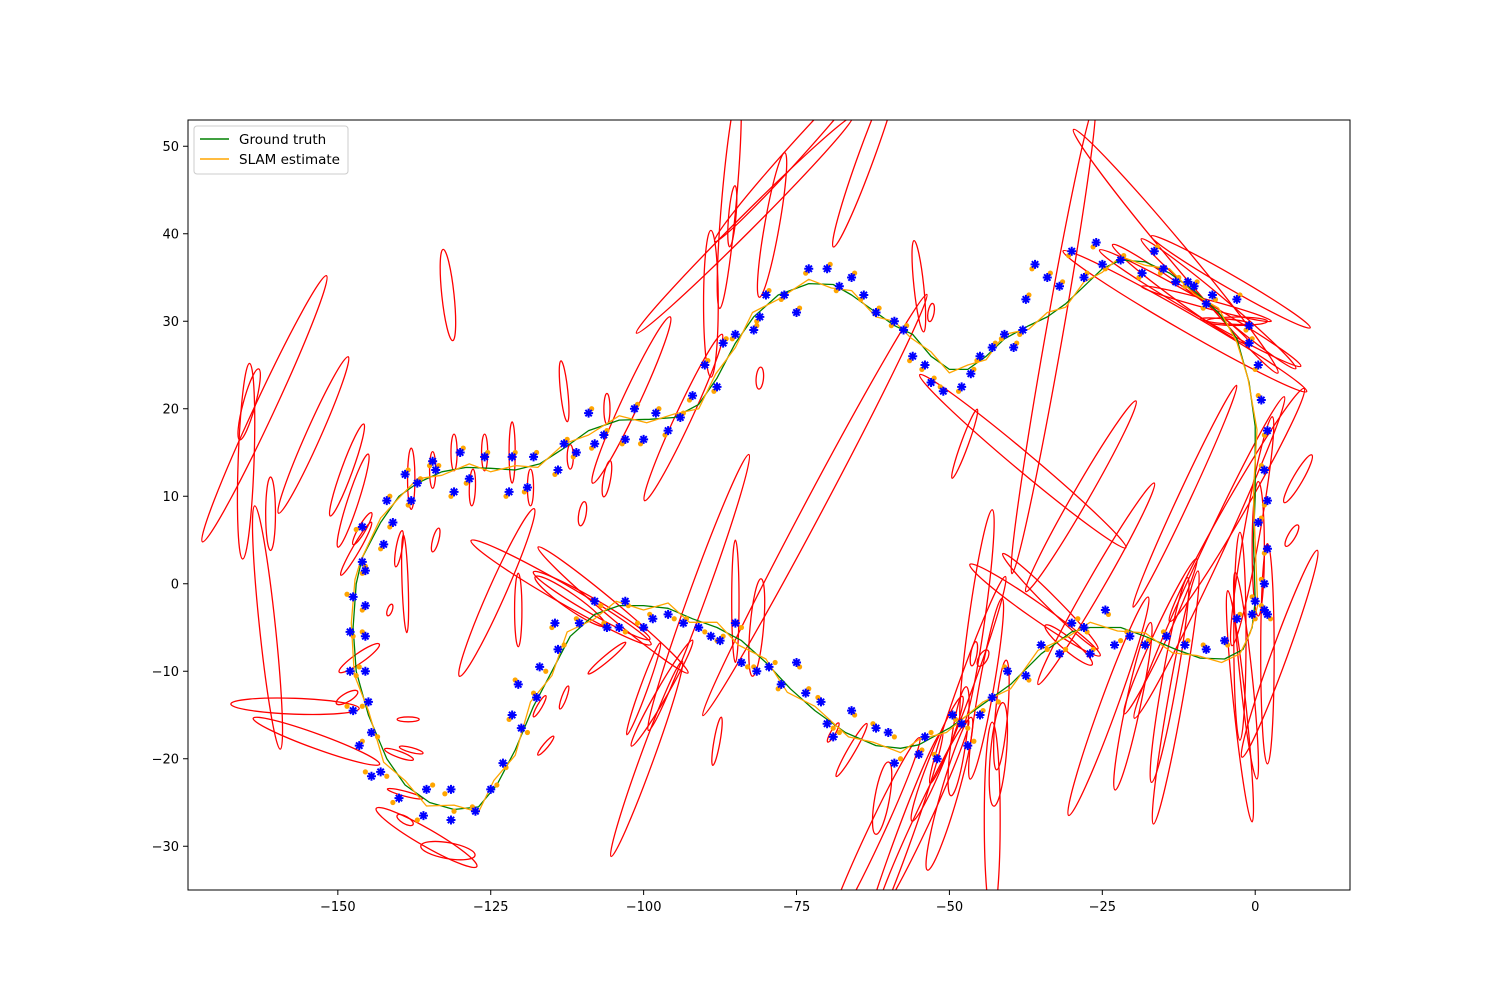 This screenshot has width=1500, height=1000. Describe the element at coordinates (175, 584) in the screenshot. I see `y-tick-label: 0` at that location.